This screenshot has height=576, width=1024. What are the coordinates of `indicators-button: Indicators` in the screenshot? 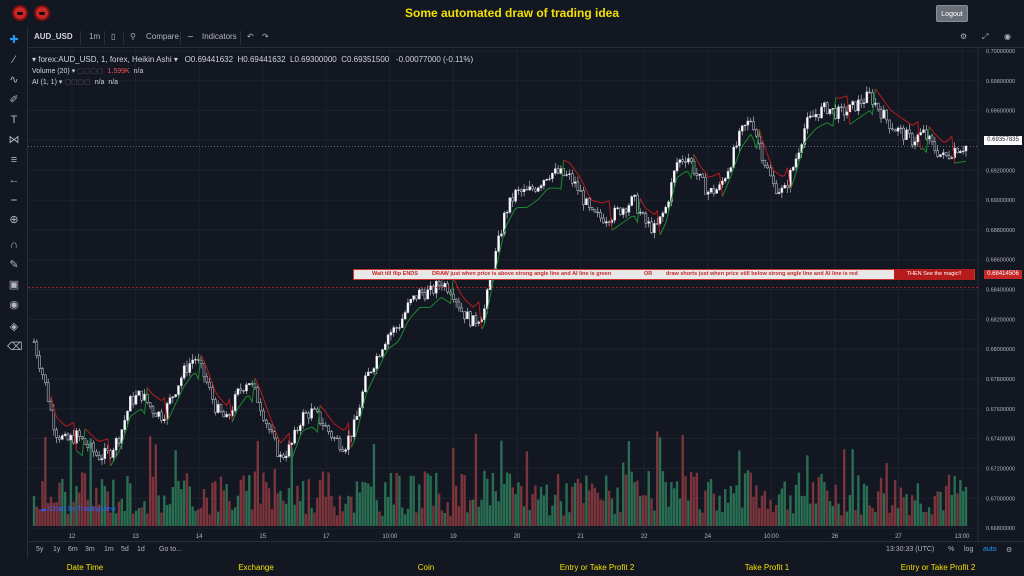 It's located at (219, 36).